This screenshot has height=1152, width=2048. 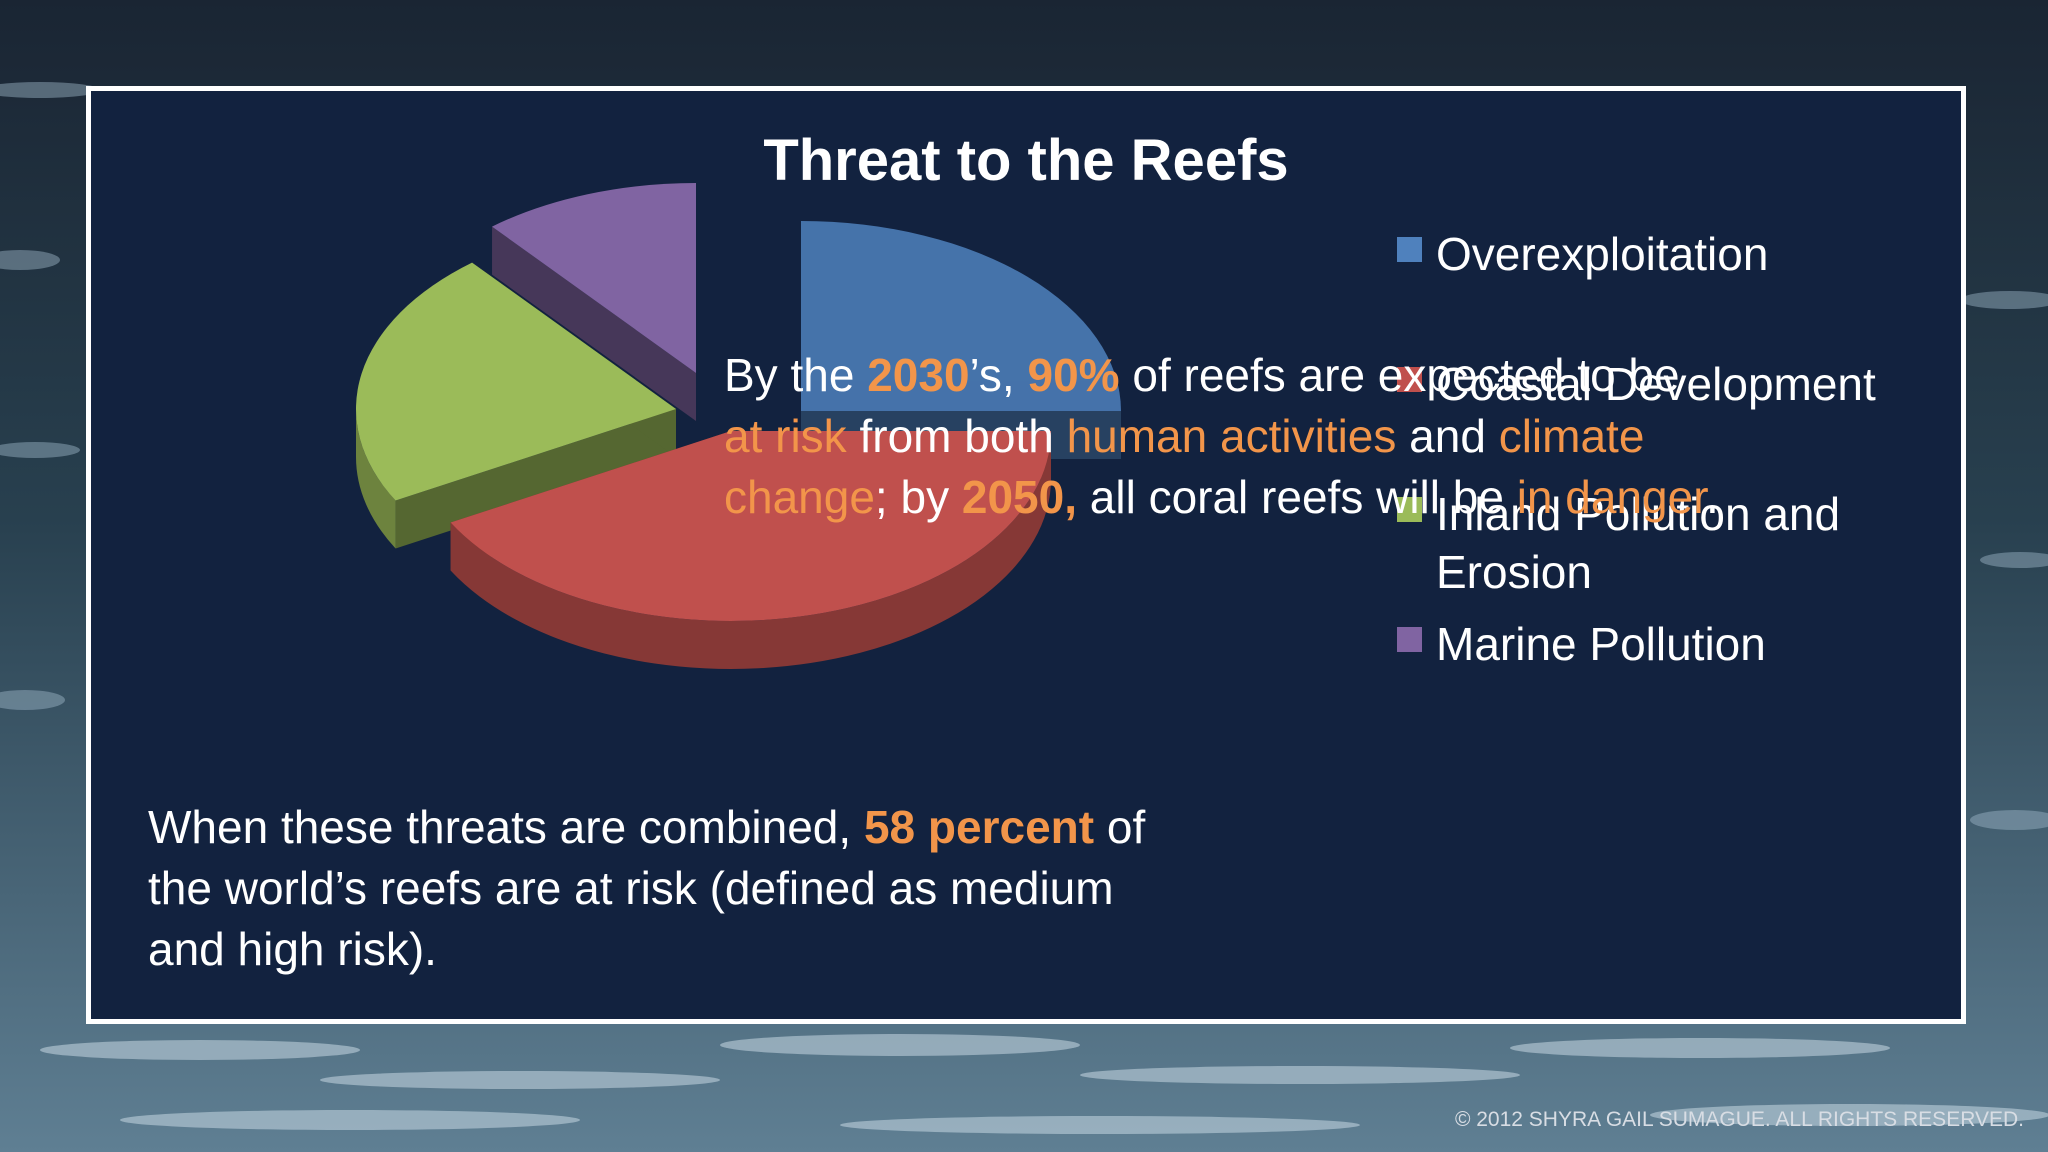 What do you see at coordinates (796, 375) in the screenshot?
I see `text-run: By the` at bounding box center [796, 375].